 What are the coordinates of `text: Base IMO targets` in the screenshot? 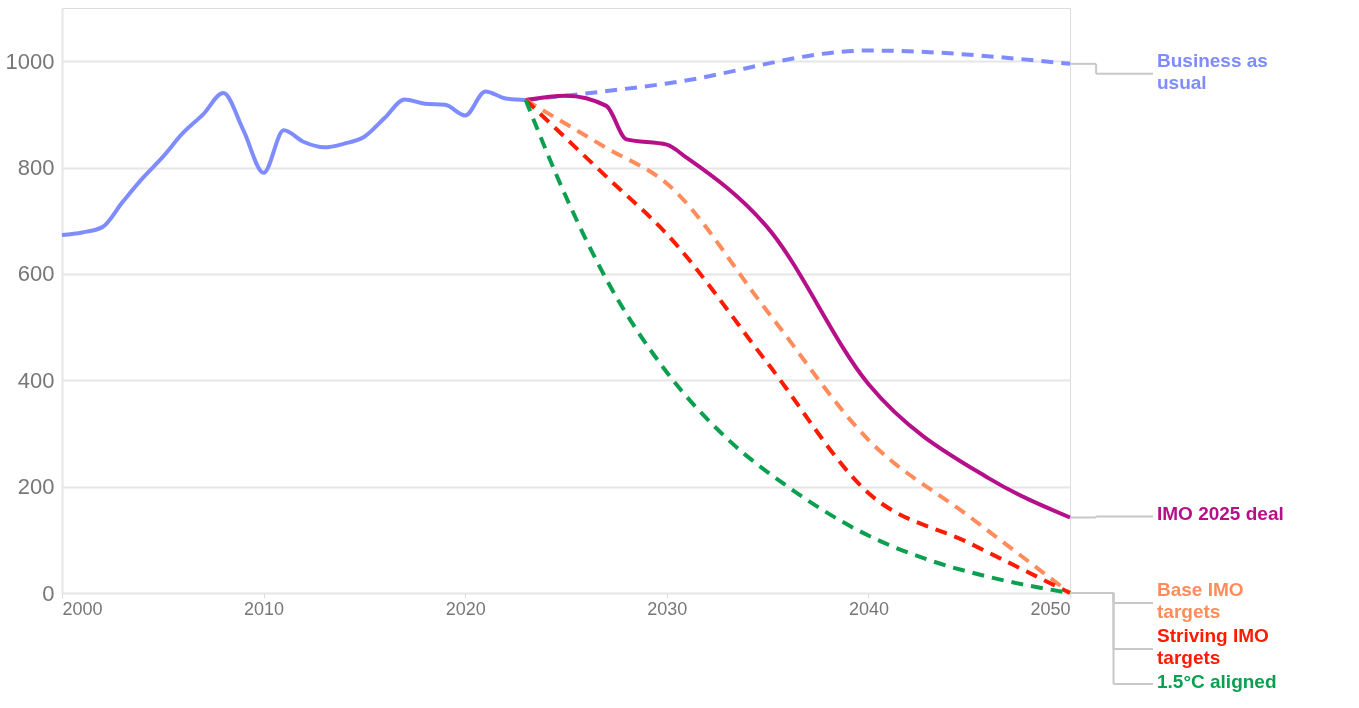 It's located at (1200, 600).